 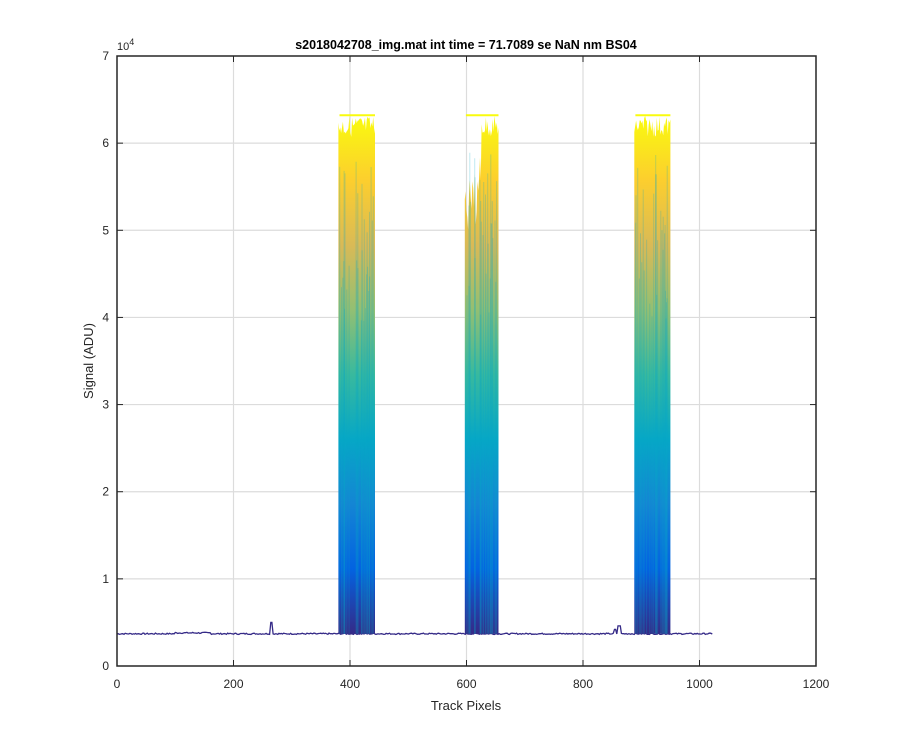 What do you see at coordinates (699, 684) in the screenshot?
I see `x-tick-label: 1000` at bounding box center [699, 684].